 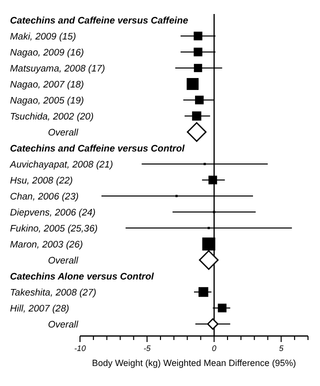 What do you see at coordinates (47, 101) in the screenshot?
I see `y-tick-label: Nagao, 2005 (19)` at bounding box center [47, 101].